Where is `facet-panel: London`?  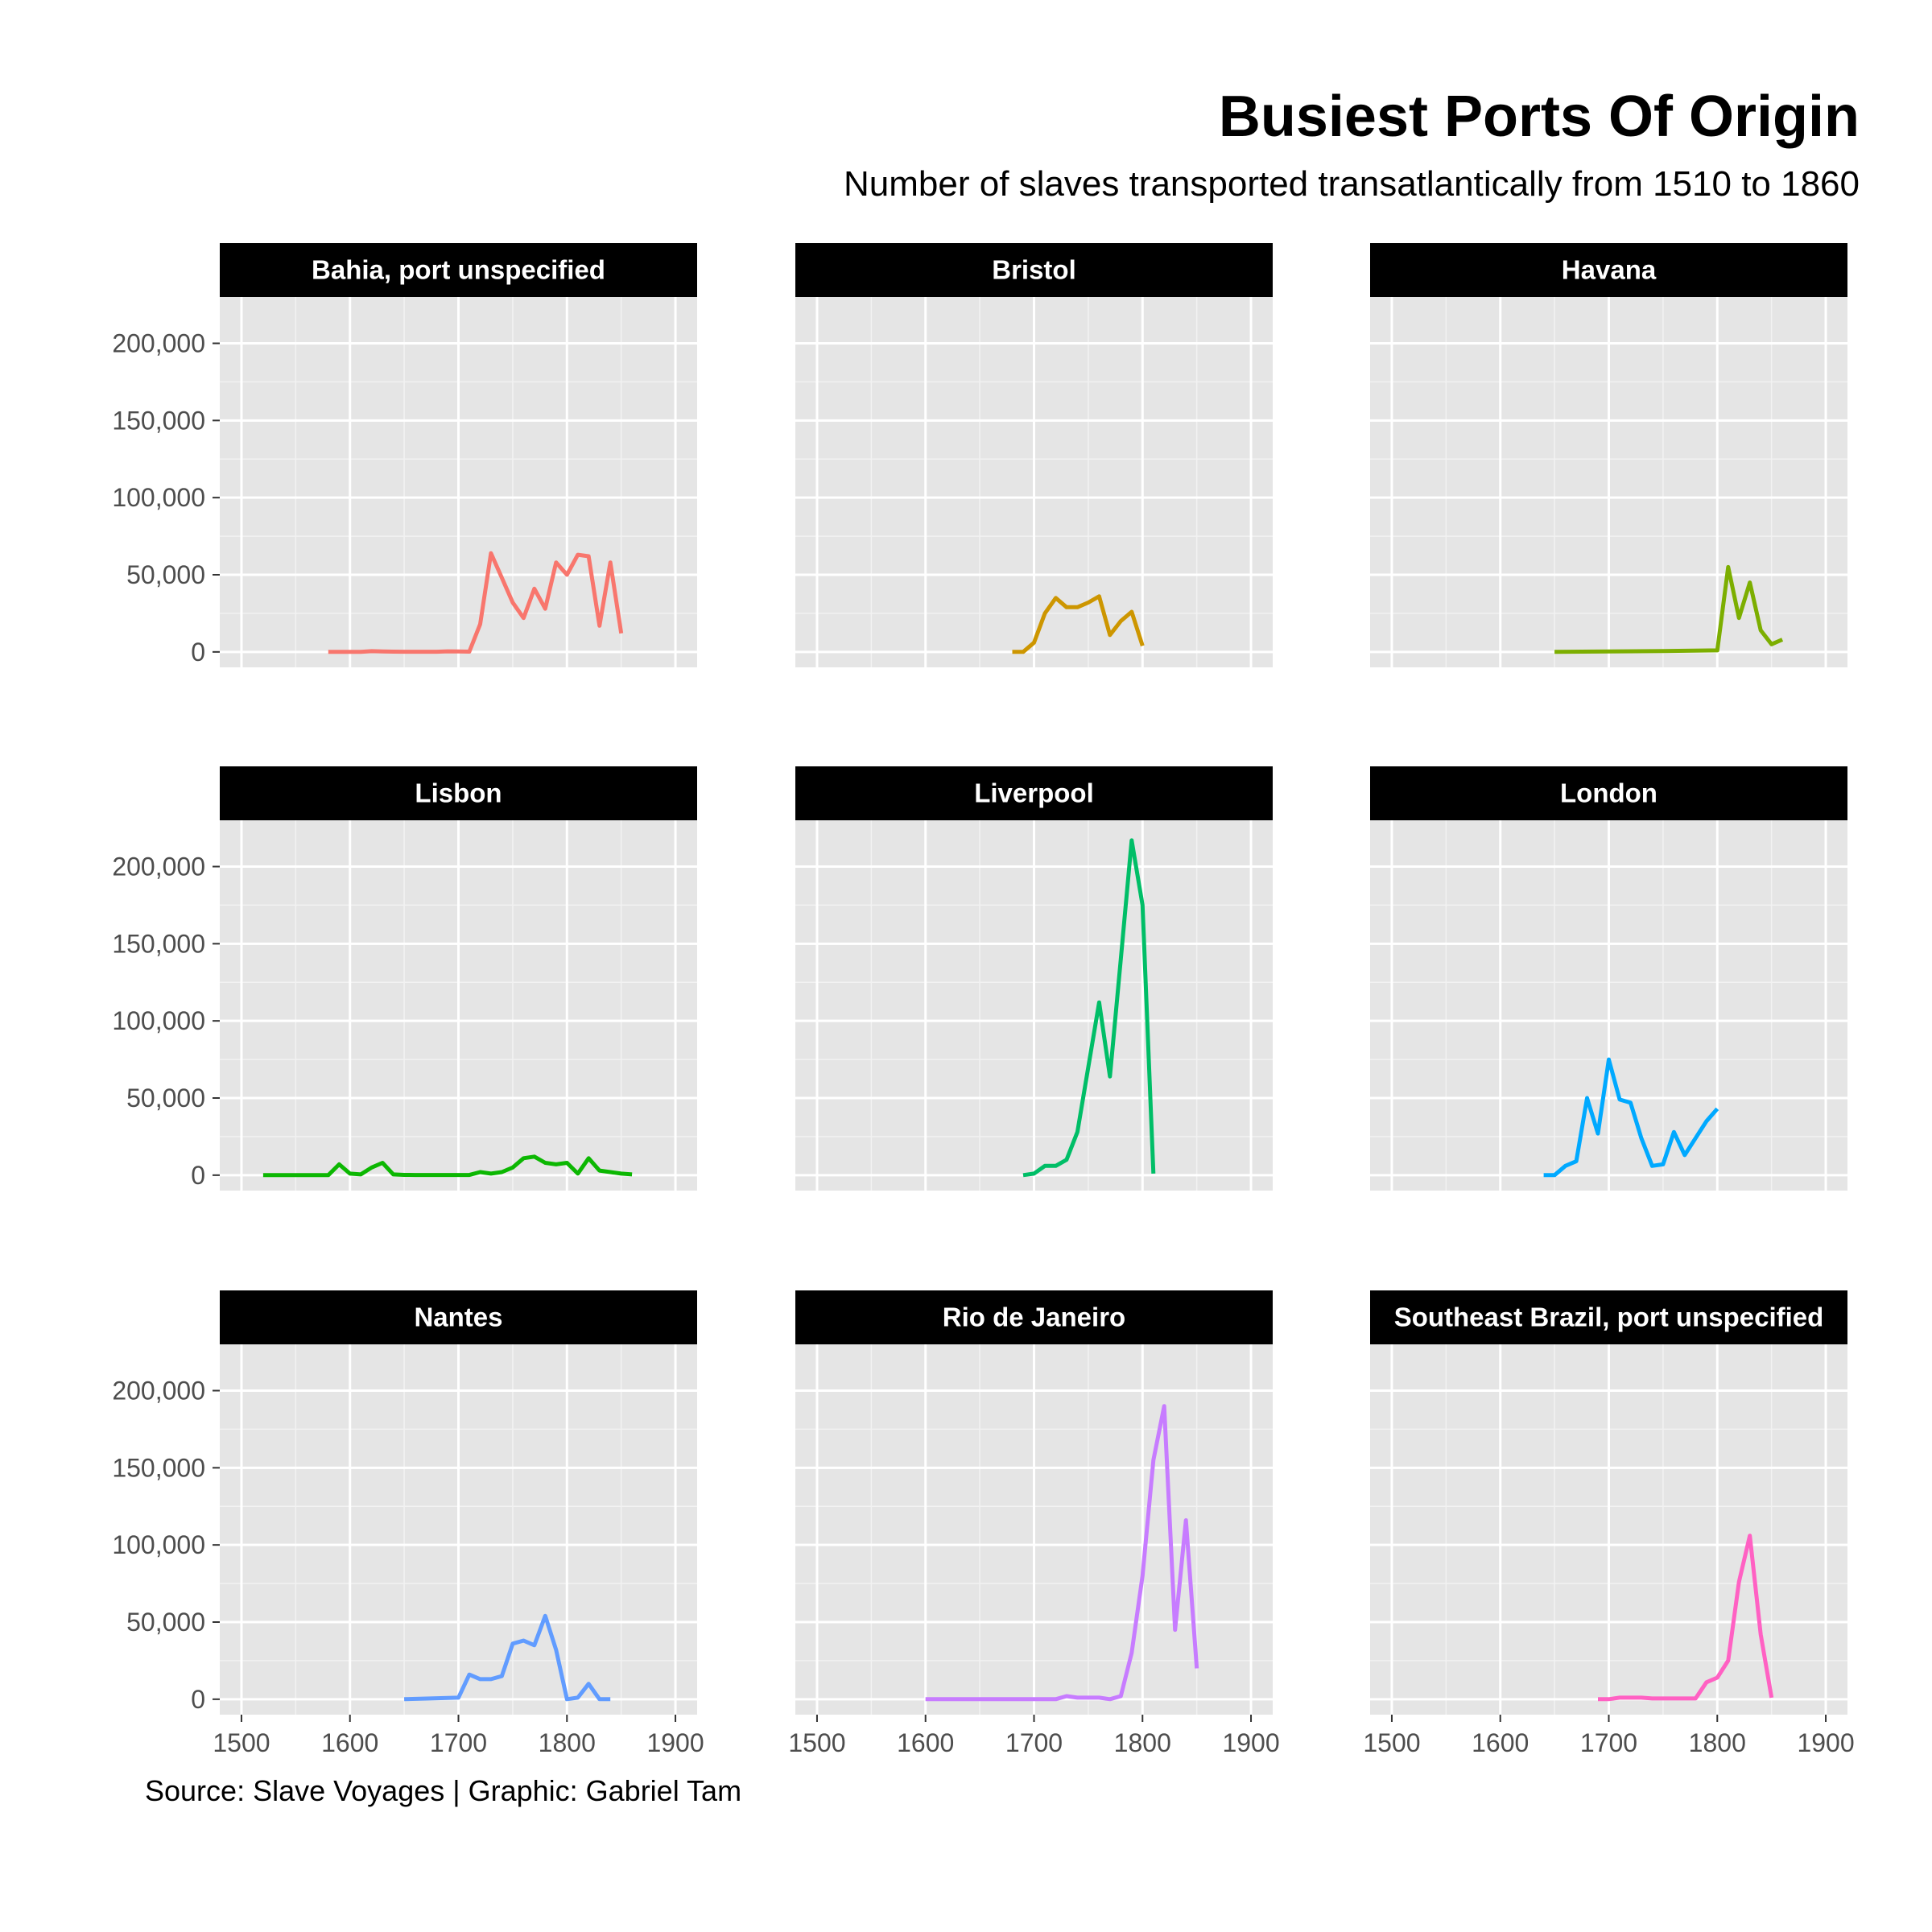
facet-panel: London is located at coordinates (1608, 978).